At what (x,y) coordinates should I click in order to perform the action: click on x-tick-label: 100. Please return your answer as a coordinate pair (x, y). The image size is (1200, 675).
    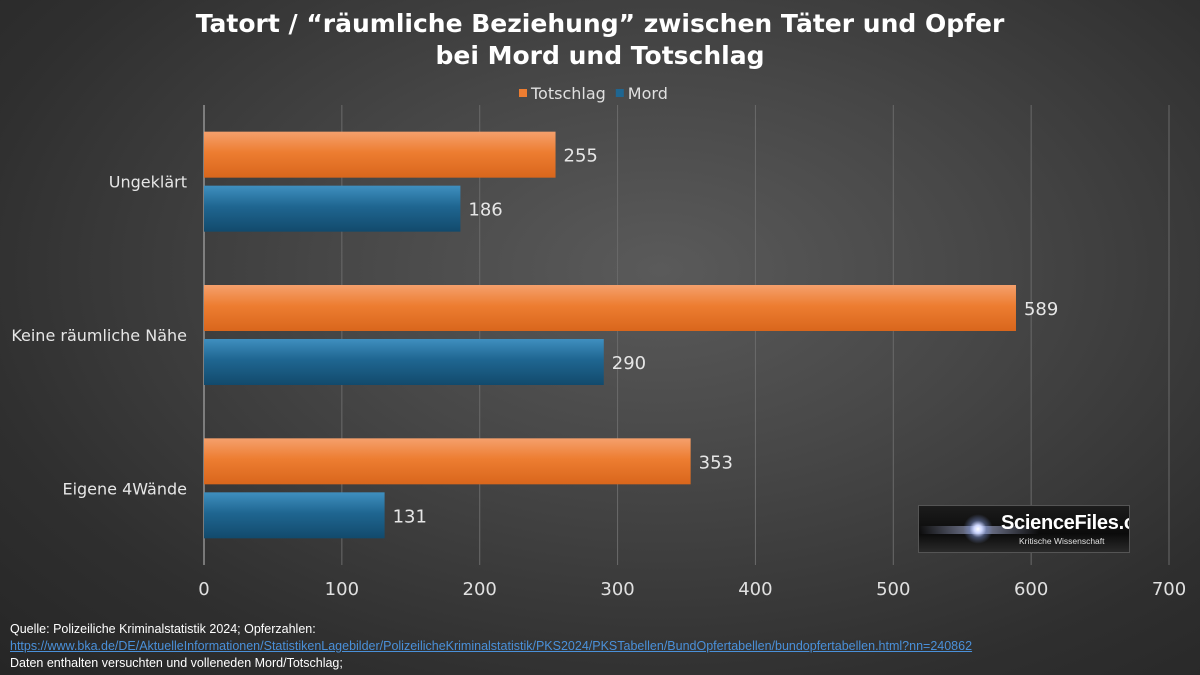
    Looking at the image, I should click on (342, 589).